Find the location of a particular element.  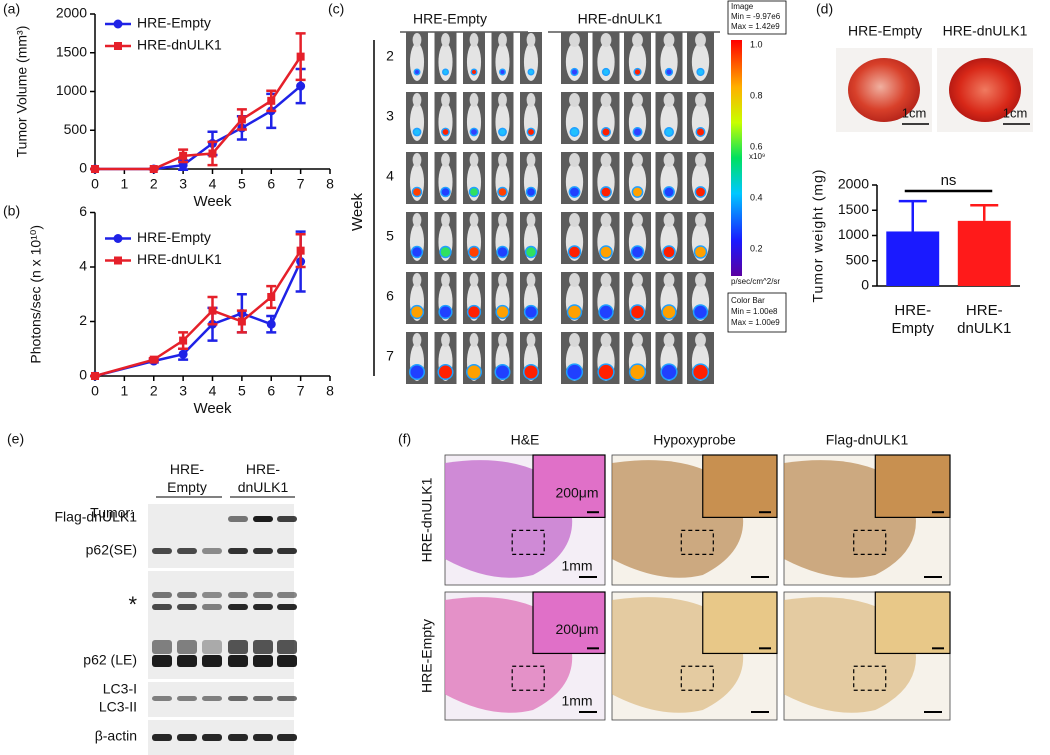

x-tick-label: 8 is located at coordinates (330, 391).